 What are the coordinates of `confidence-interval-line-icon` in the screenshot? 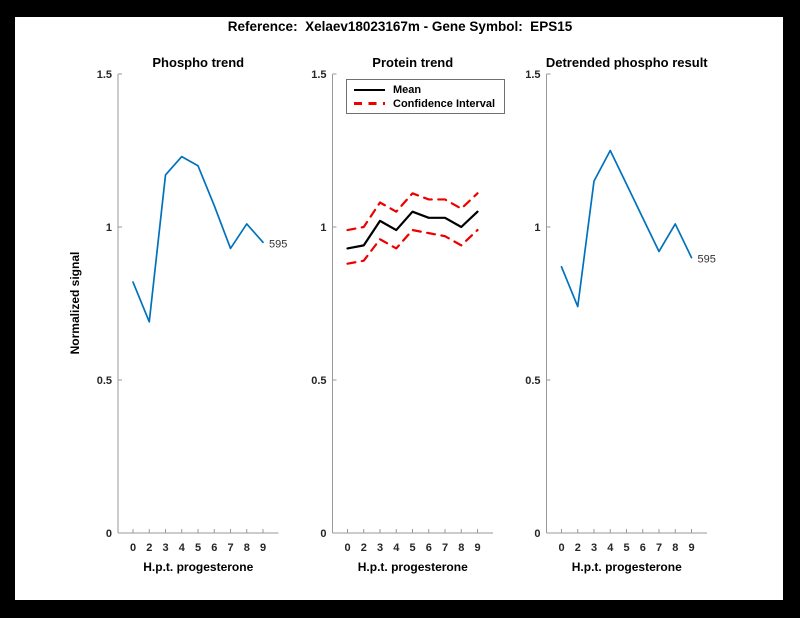 It's located at (369, 103).